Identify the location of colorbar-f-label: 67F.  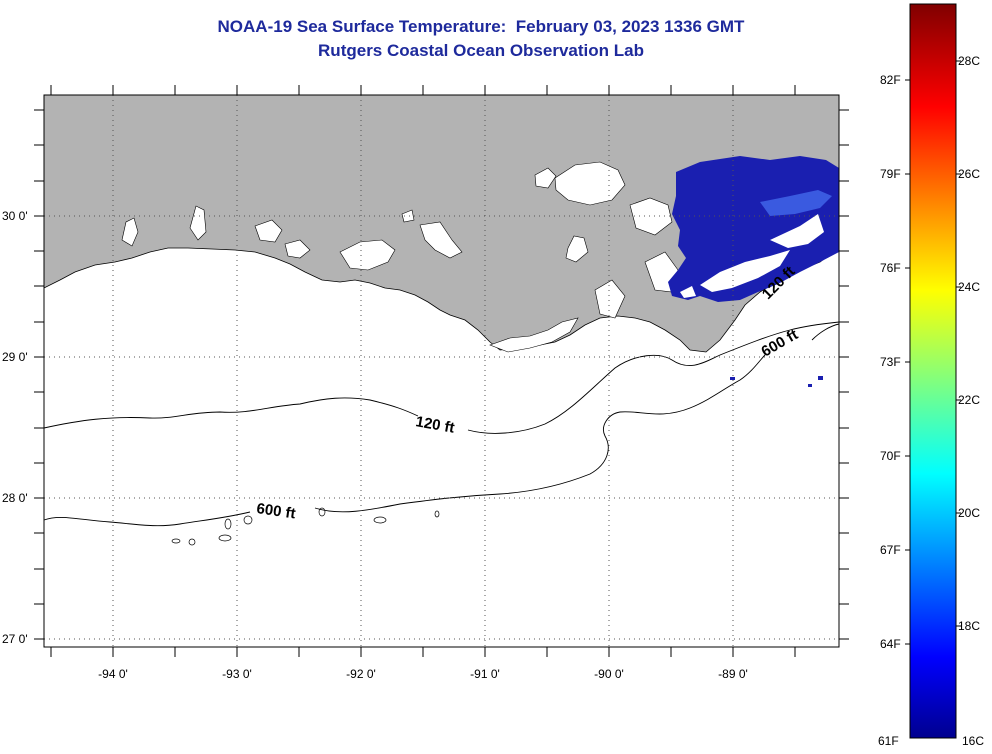
(890, 550).